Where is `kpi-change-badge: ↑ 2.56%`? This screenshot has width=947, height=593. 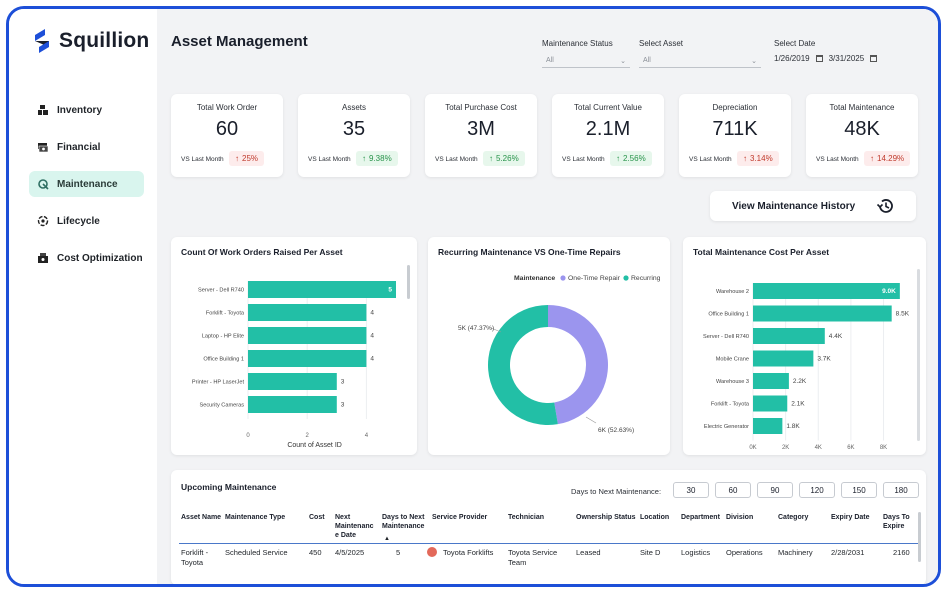 kpi-change-badge: ↑ 2.56% is located at coordinates (631, 158).